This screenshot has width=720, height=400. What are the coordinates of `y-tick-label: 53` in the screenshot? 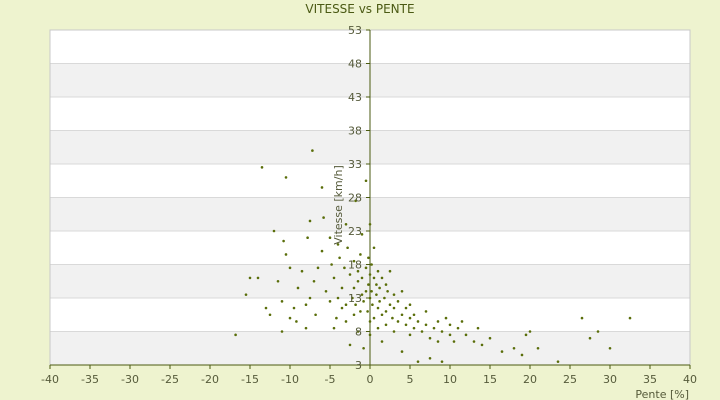 It's located at (355, 30).